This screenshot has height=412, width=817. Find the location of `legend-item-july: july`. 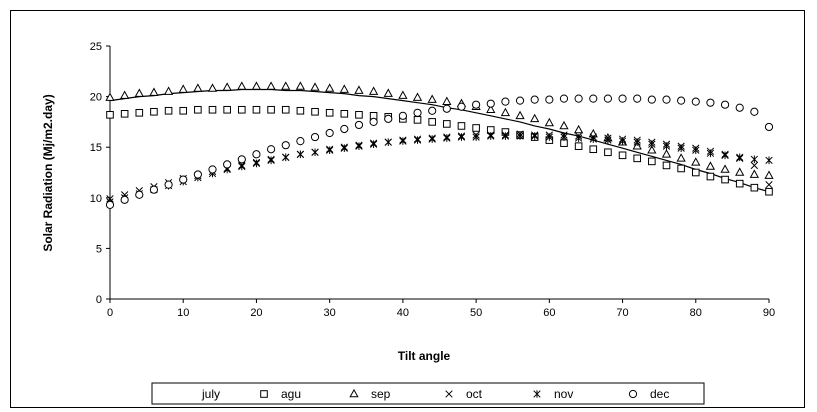

legend-item-july: july is located at coordinates (203, 394).